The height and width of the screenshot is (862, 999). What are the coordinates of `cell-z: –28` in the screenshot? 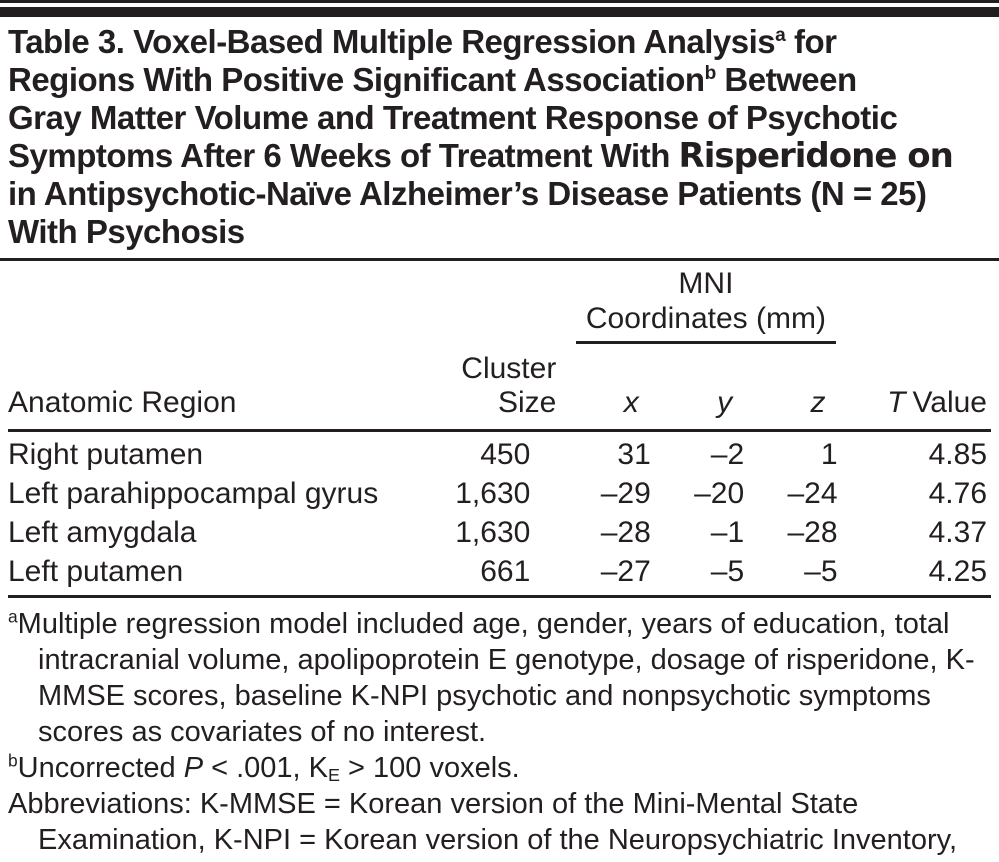 It's located at (812, 532).